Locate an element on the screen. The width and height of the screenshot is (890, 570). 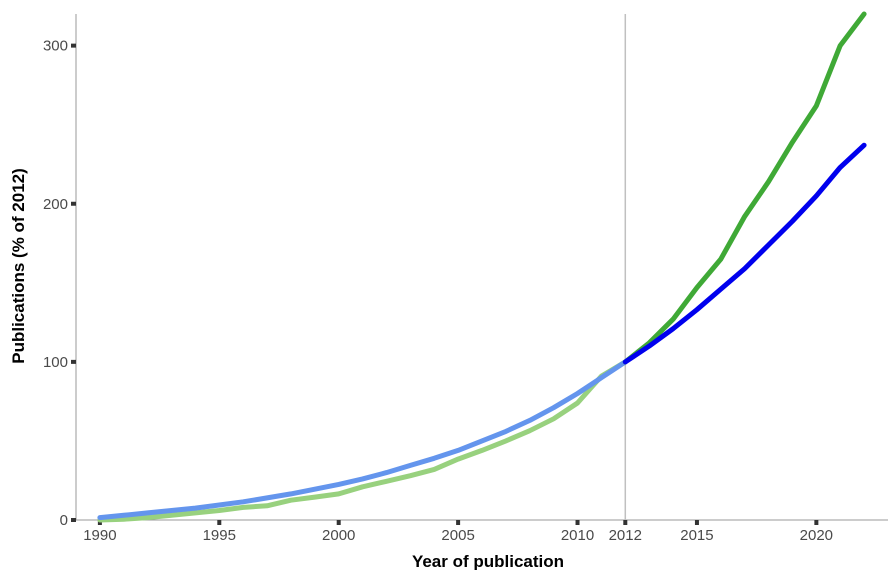
y-tick-label: 100 is located at coordinates (55, 362).